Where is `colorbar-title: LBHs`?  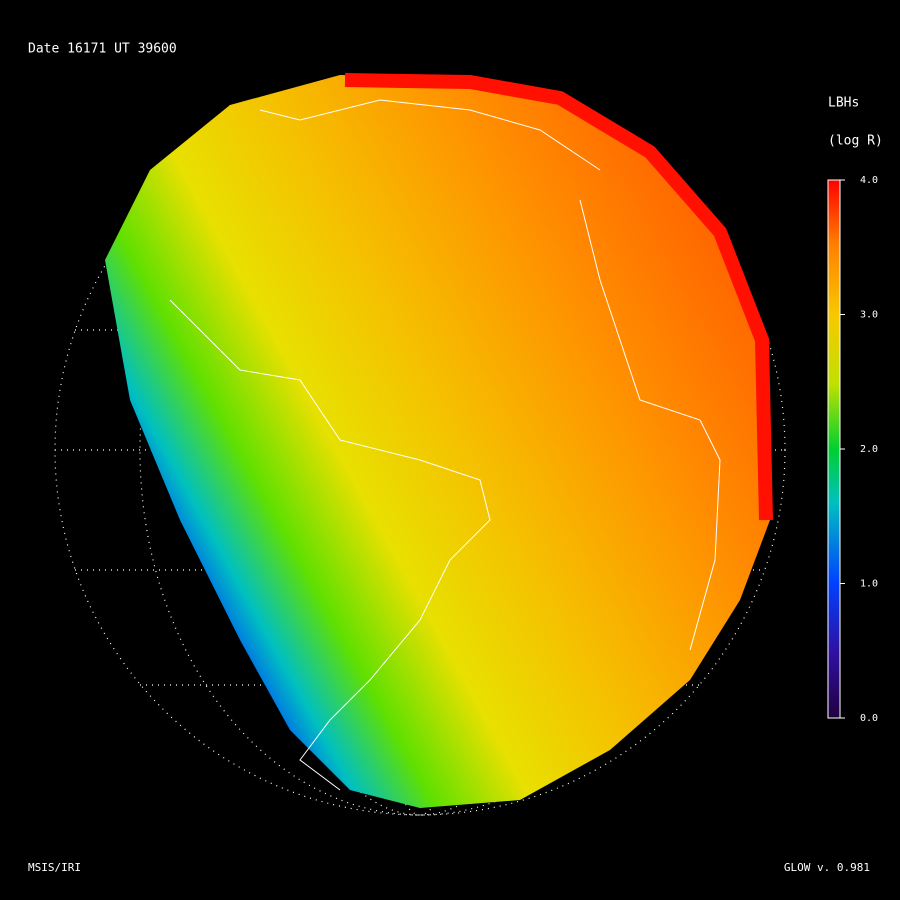 colorbar-title: LBHs is located at coordinates (843, 103).